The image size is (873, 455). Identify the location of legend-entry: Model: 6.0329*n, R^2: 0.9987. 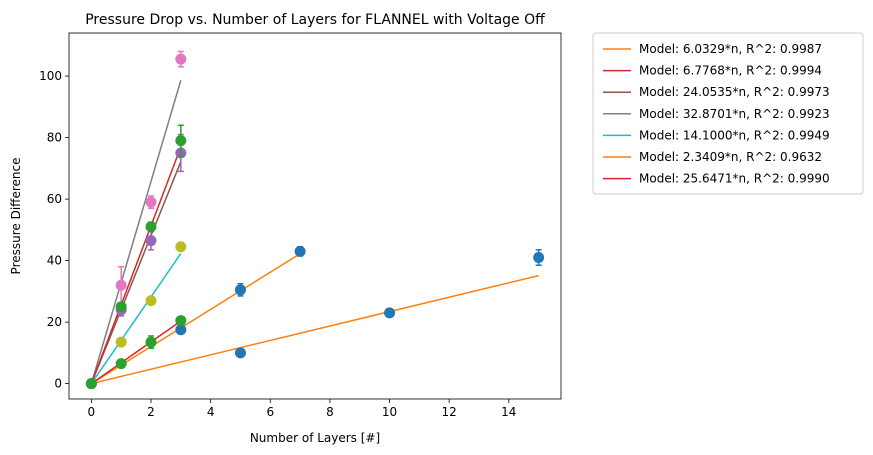
(730, 49).